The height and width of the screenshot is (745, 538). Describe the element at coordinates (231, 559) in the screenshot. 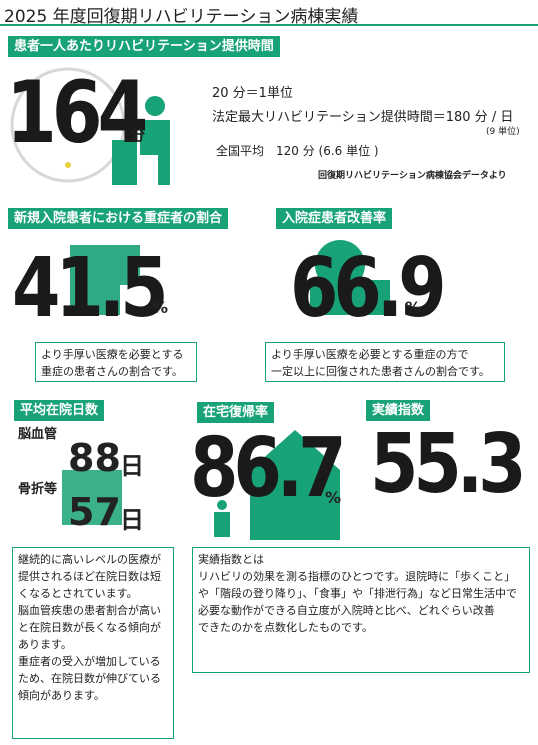

I see `note-line: 実績指数とは` at that location.